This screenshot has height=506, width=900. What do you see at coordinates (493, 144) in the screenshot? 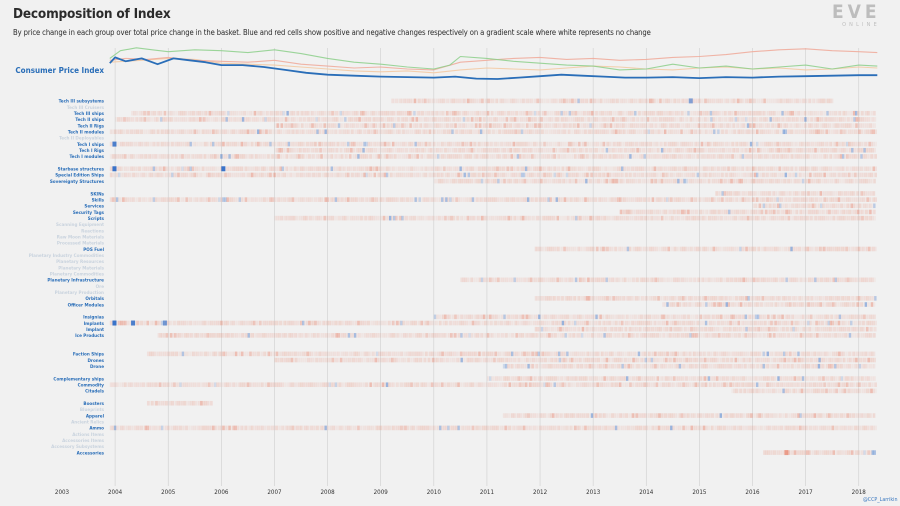
I see `heatmap-row` at bounding box center [493, 144].